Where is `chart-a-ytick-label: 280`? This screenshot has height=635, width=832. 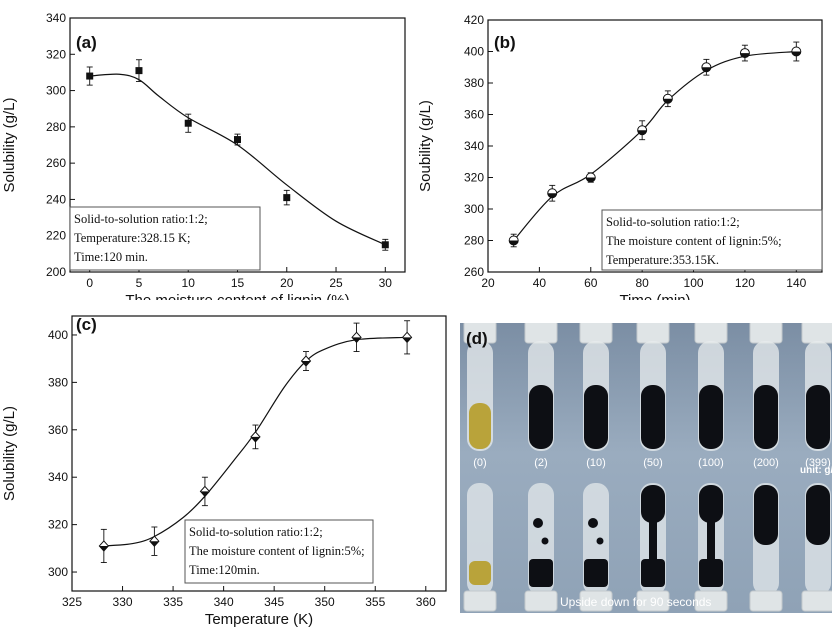 chart-a-ytick-label: 280 is located at coordinates (56, 127).